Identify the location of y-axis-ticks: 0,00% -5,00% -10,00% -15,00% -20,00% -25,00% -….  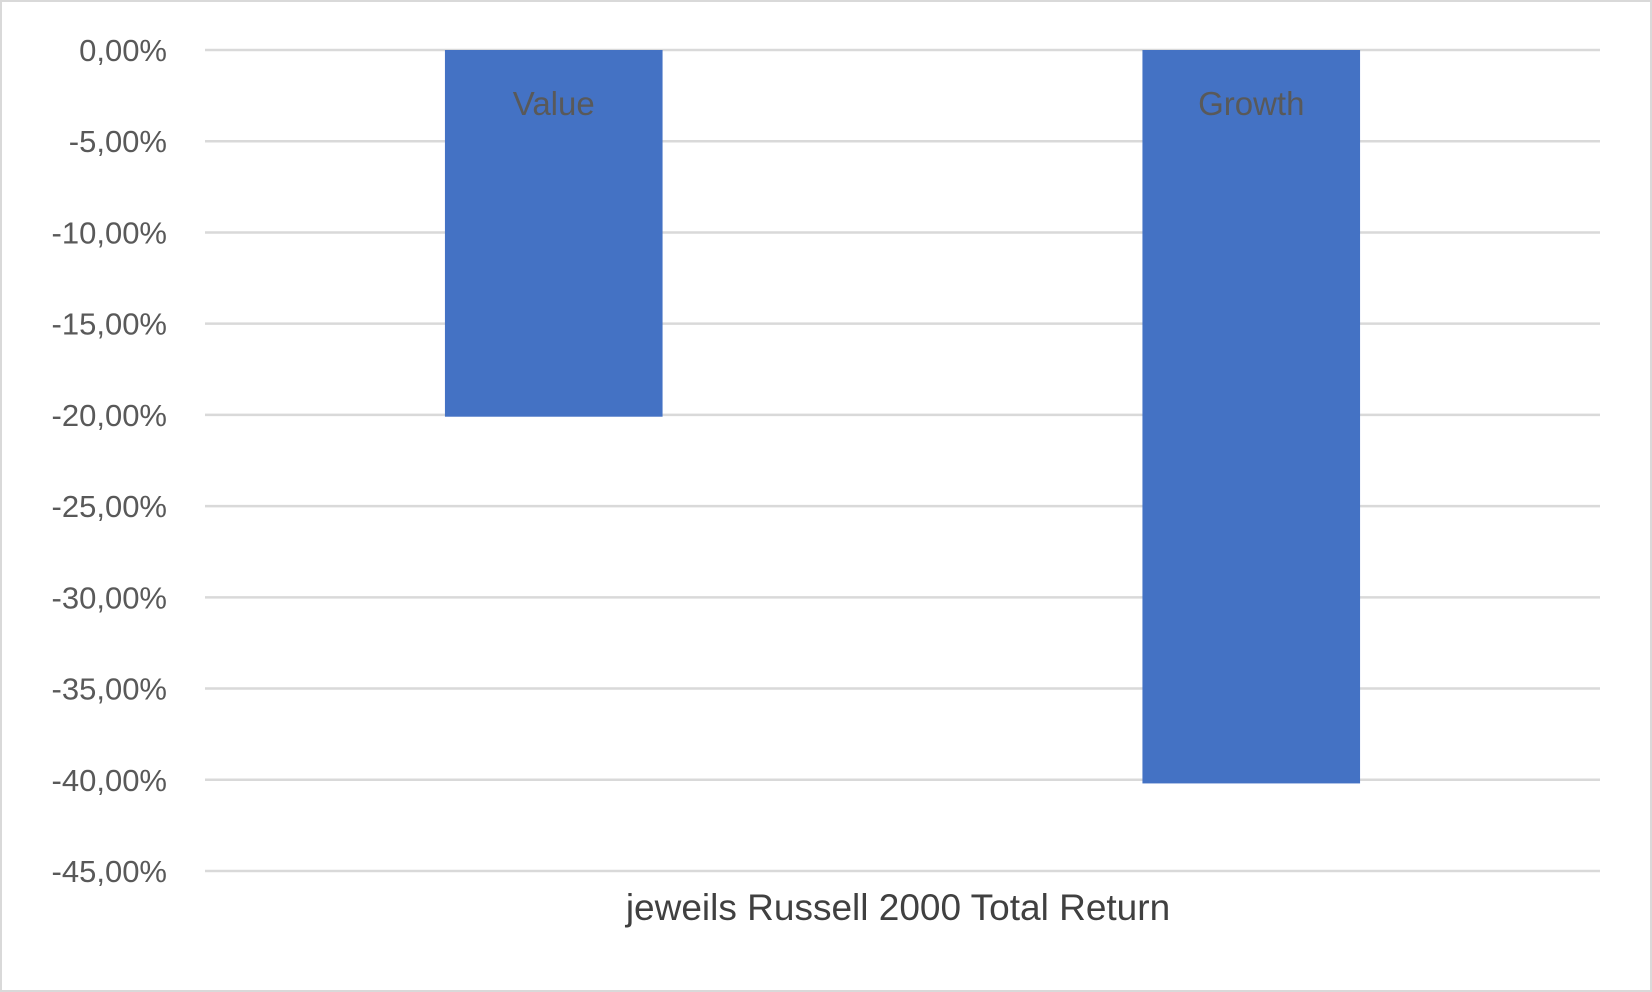
(109, 461).